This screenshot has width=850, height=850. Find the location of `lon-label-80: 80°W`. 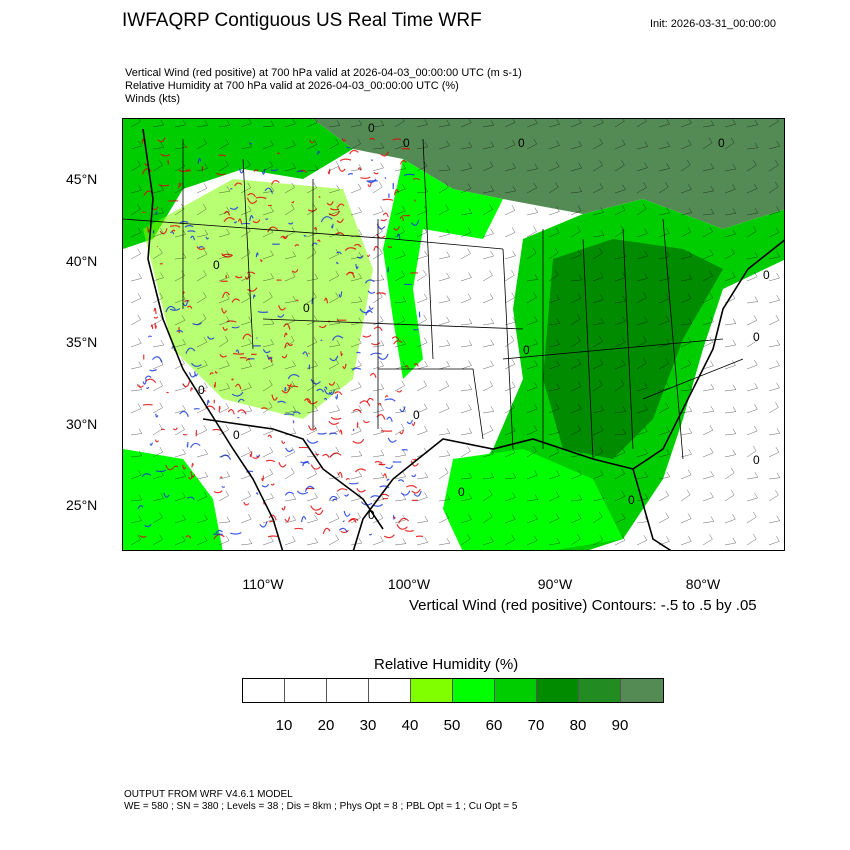

lon-label-80: 80°W is located at coordinates (703, 584).